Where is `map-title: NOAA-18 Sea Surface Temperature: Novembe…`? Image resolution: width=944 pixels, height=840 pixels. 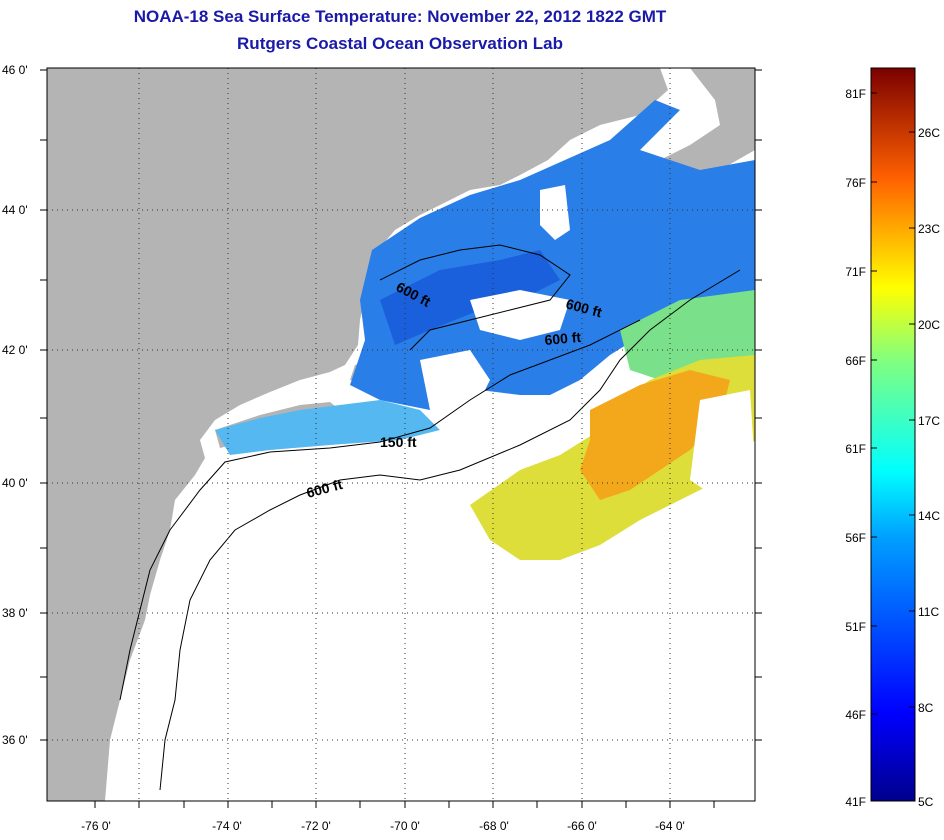
map-title: NOAA-18 Sea Surface Temperature: Novembe… is located at coordinates (400, 16).